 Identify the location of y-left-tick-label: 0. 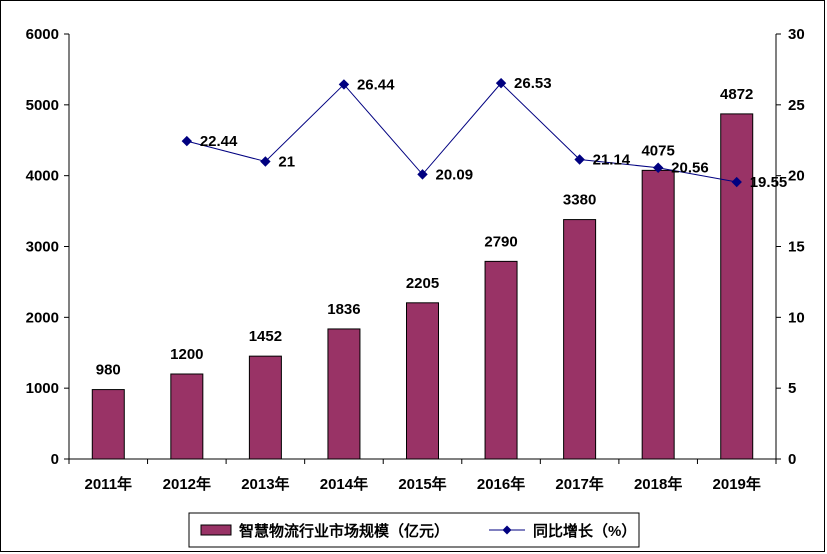
(55, 459).